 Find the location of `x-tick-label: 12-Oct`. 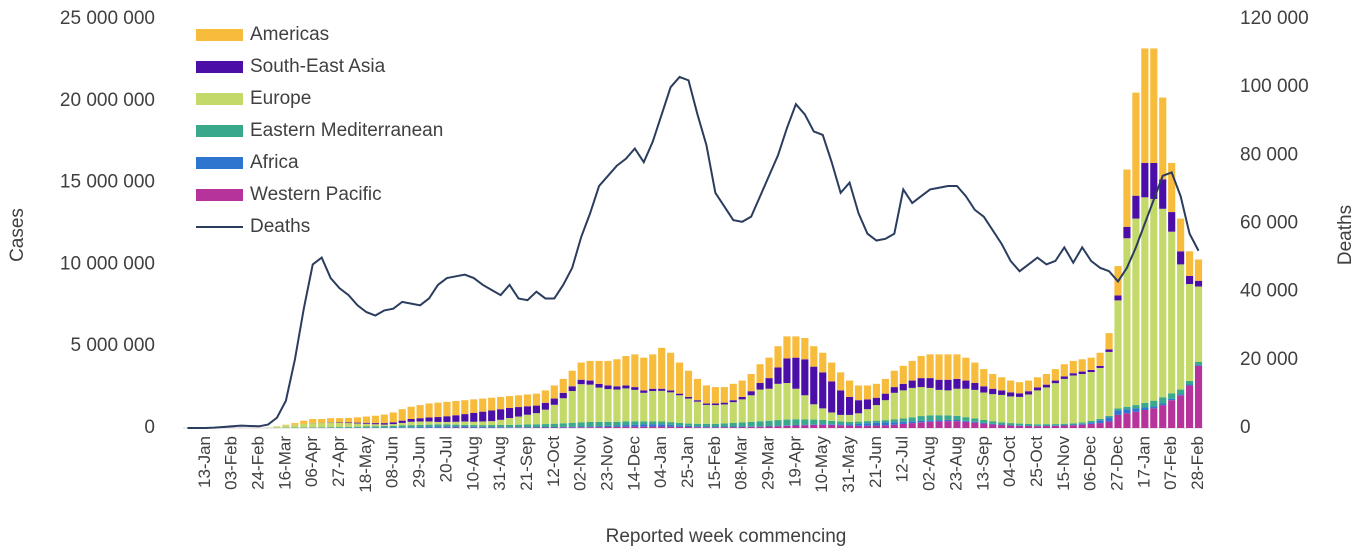

x-tick-label: 12-Oct is located at coordinates (553, 461).